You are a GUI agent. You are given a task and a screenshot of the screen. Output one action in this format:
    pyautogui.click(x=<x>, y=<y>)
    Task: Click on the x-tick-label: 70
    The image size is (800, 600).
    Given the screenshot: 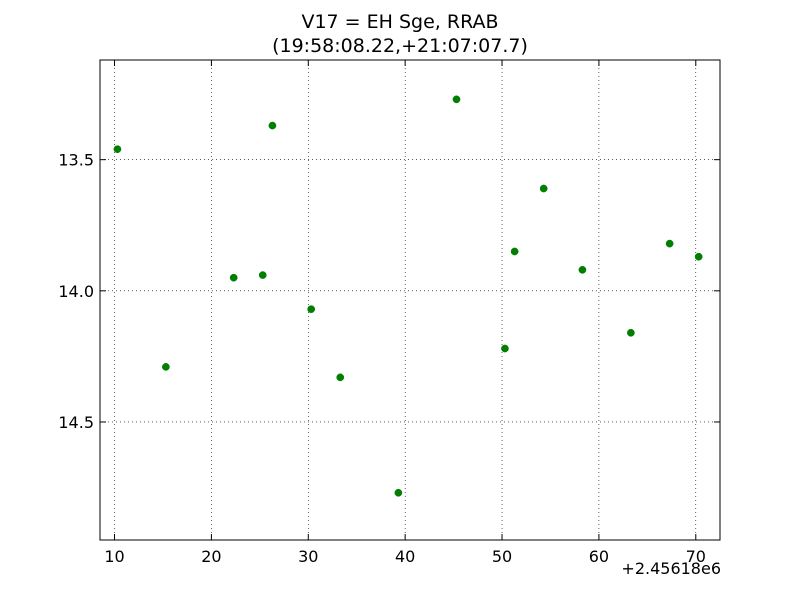 What is the action you would take?
    pyautogui.click(x=696, y=556)
    